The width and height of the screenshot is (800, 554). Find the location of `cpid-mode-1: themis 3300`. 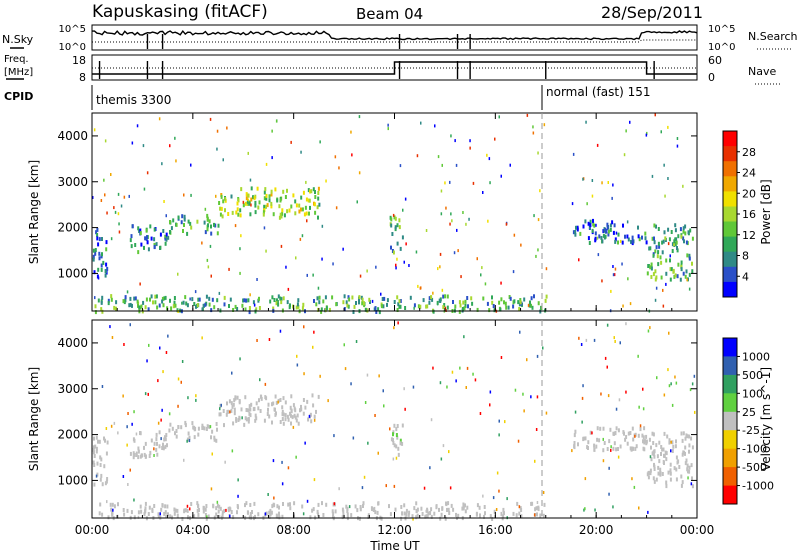

cpid-mode-1: themis 3300 is located at coordinates (133, 100).